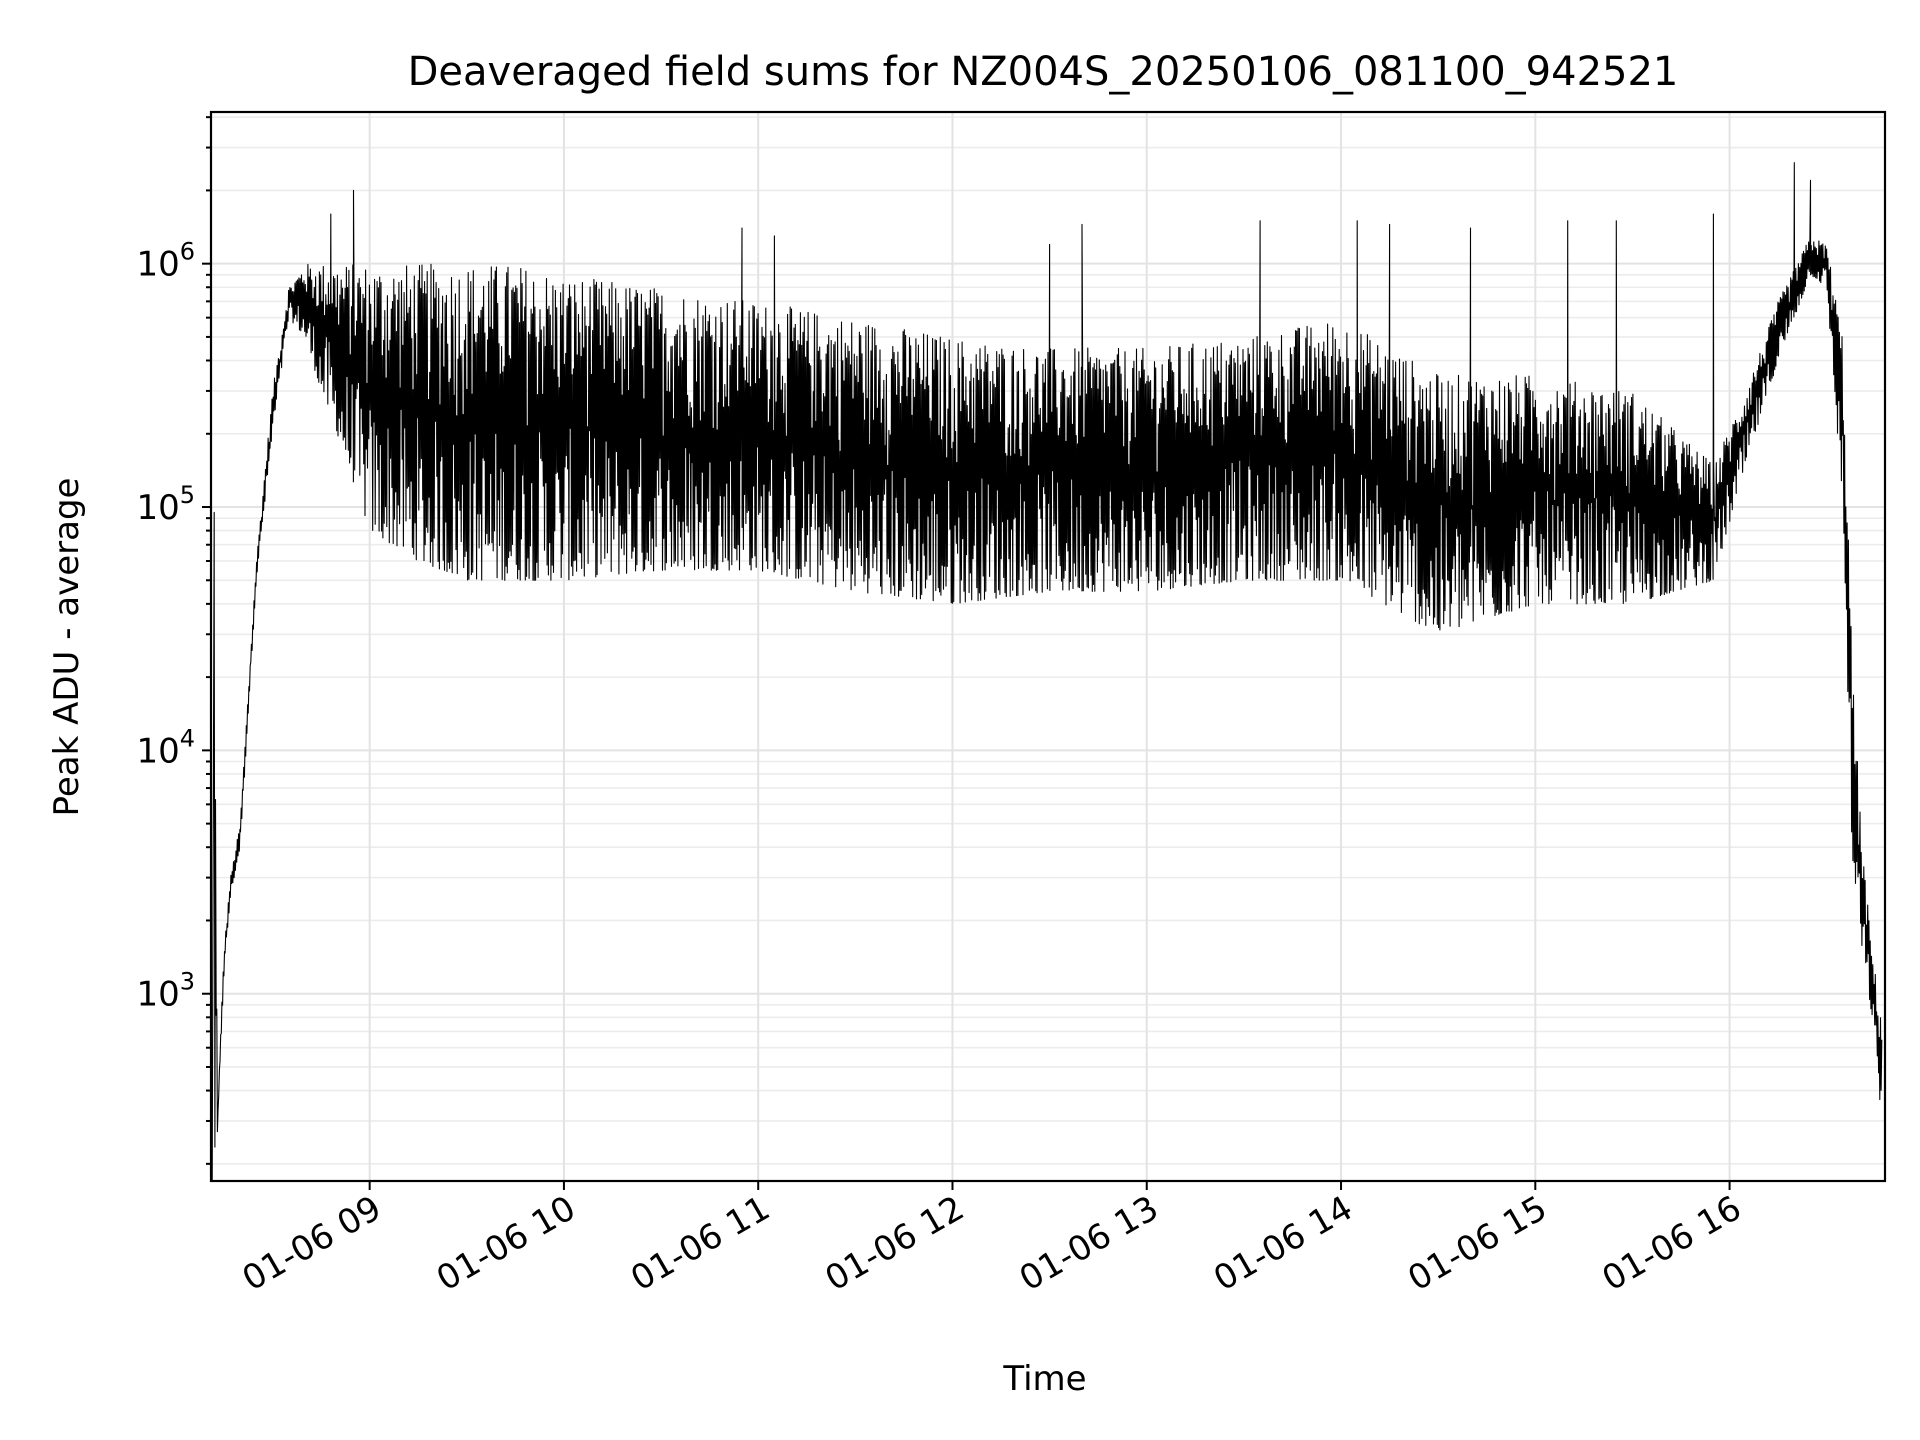  Describe the element at coordinates (165, 261) in the screenshot. I see `y-tick-label: 10⁶` at that location.